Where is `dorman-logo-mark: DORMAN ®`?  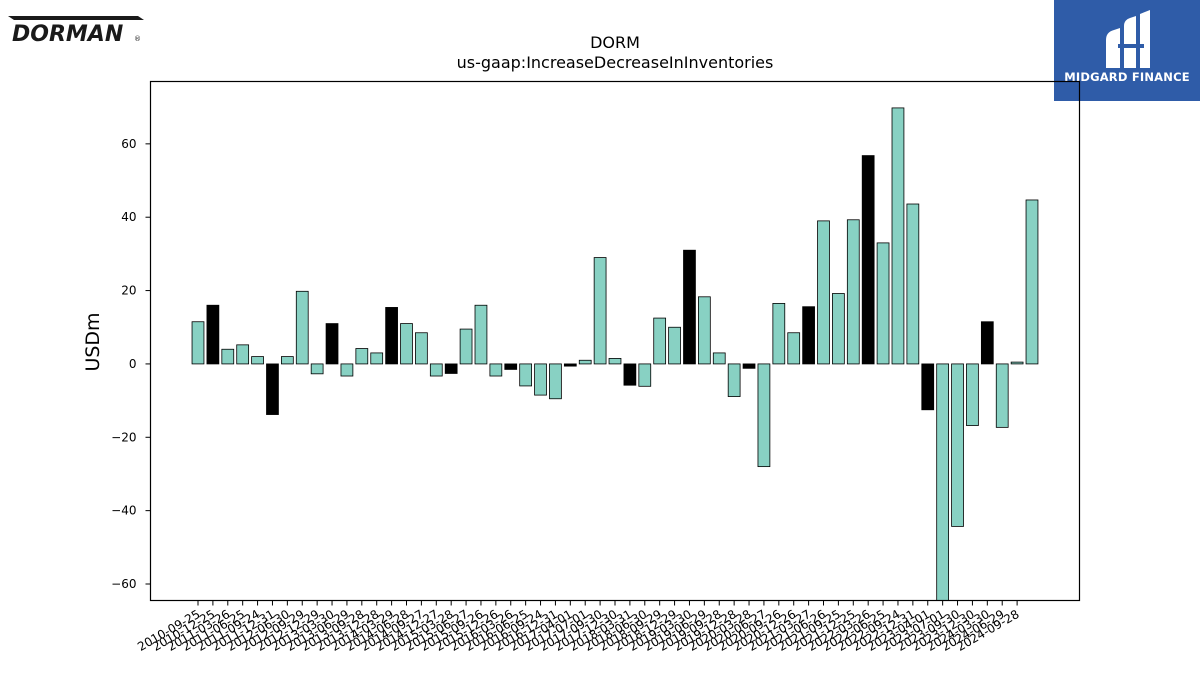
dorman-logo-mark: DORMAN ® is located at coordinates (76, 31).